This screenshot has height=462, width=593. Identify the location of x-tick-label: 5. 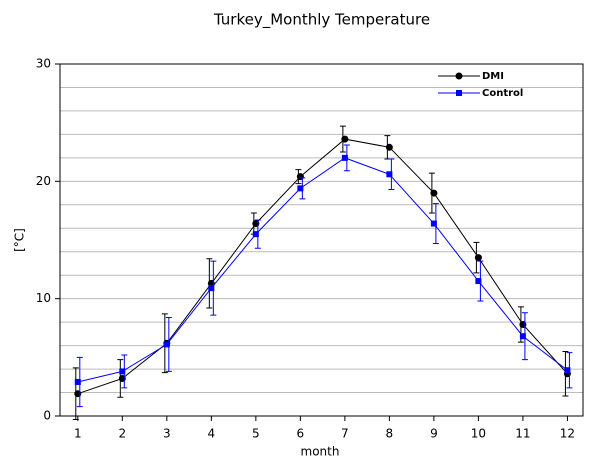
(256, 434).